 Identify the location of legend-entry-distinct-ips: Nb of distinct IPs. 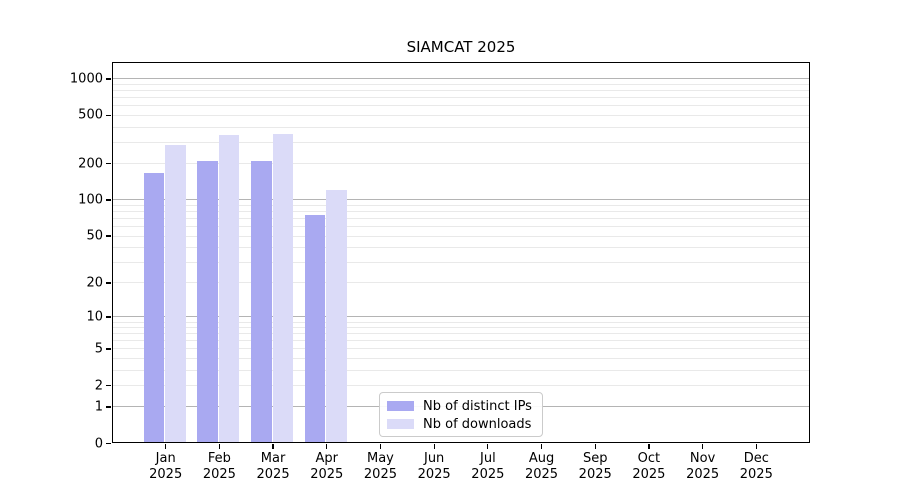
(461, 406).